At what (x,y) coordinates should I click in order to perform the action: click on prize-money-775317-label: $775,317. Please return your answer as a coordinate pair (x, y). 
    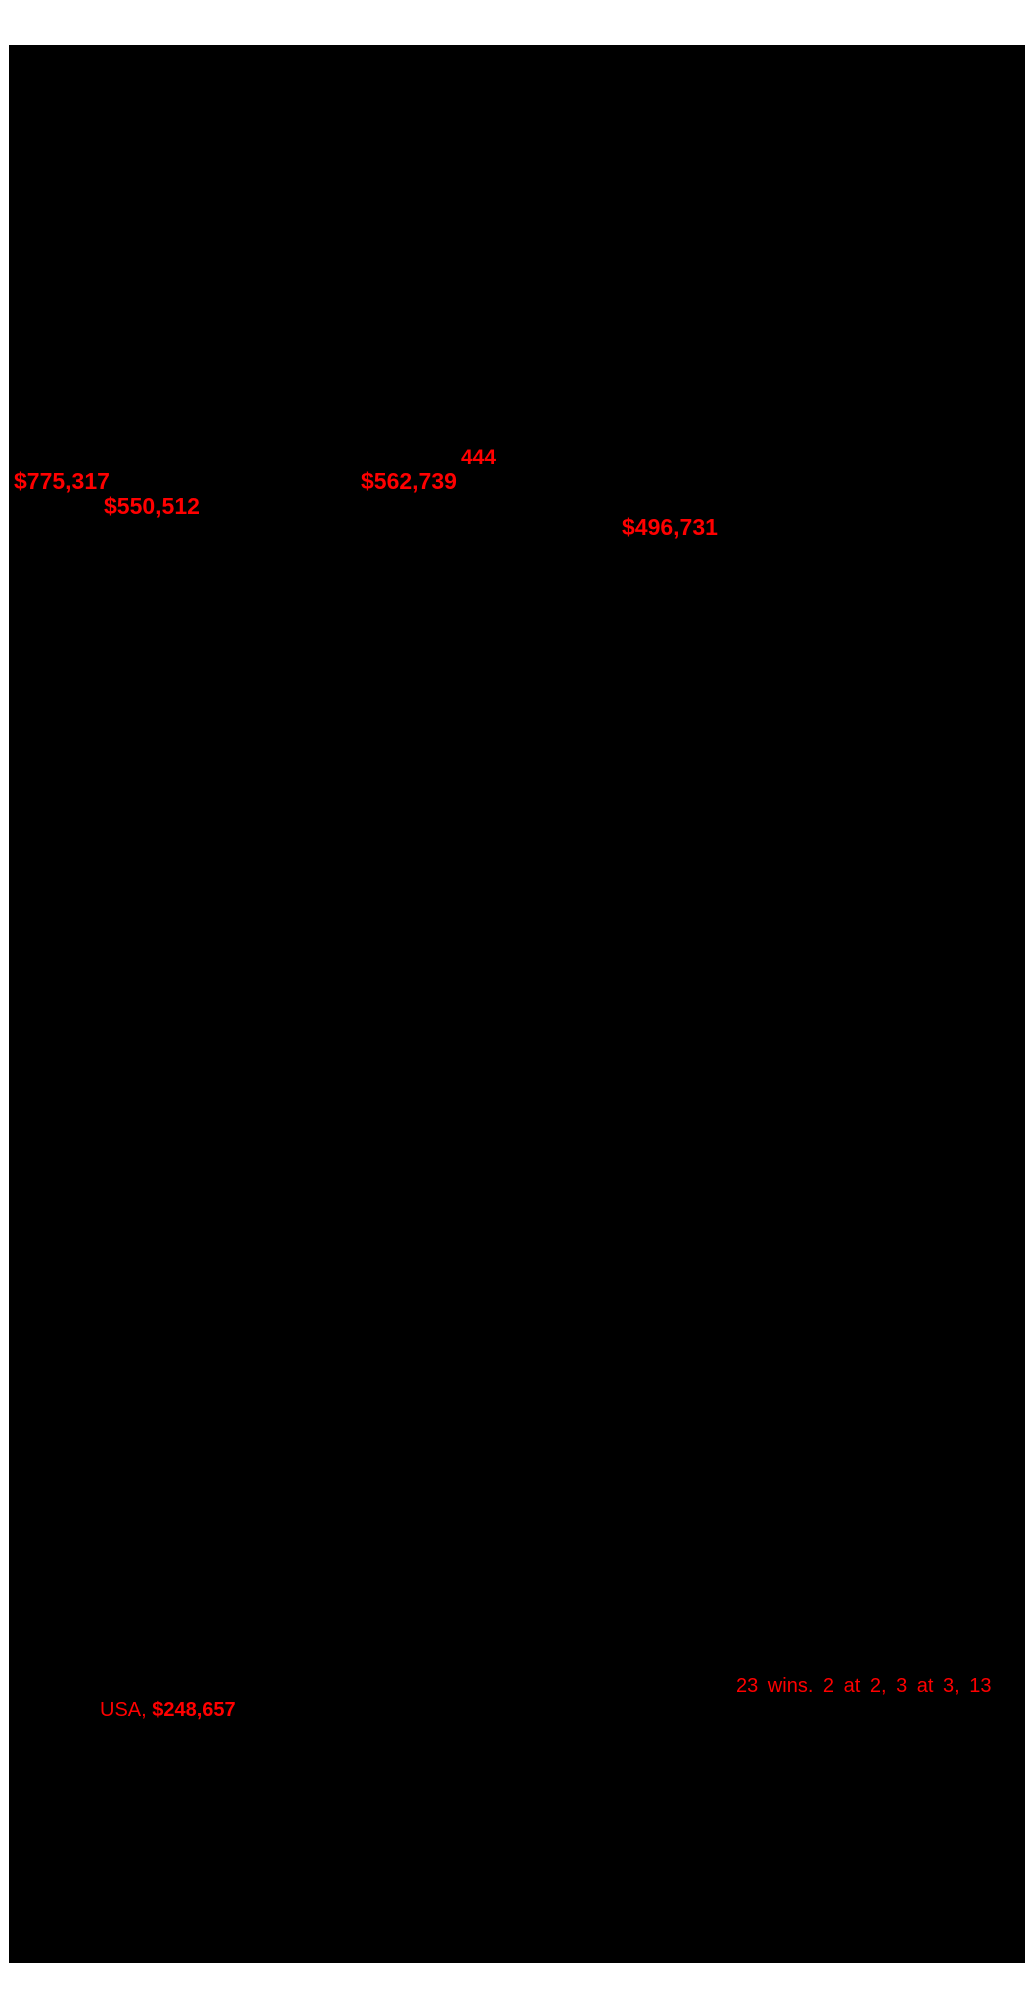
    Looking at the image, I should click on (62, 481).